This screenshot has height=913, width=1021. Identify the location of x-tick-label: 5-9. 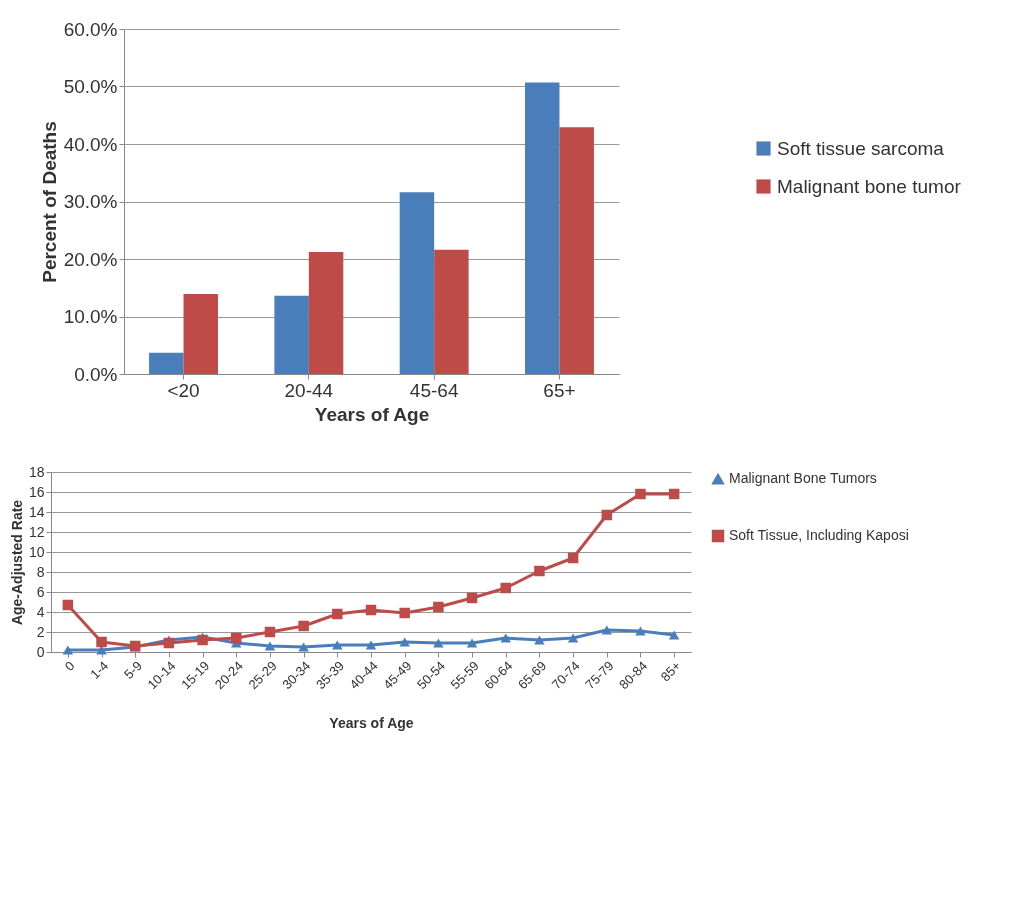
(133, 670).